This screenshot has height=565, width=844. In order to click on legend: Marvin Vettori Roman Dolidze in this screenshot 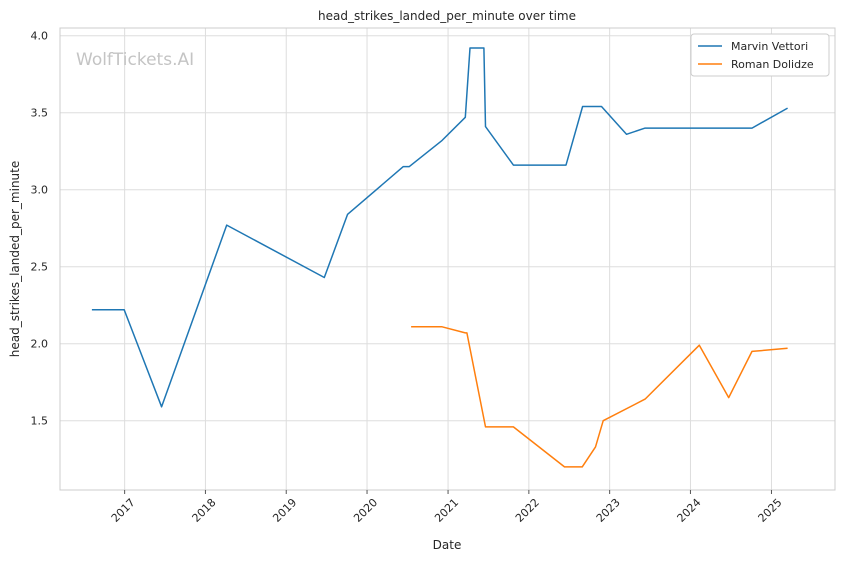, I will do `click(760, 55)`.